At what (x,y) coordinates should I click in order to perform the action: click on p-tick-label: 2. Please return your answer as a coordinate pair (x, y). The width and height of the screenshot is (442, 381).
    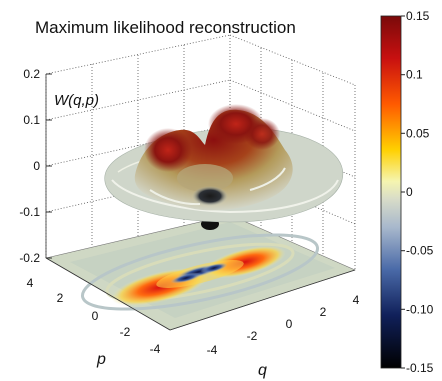
    Looking at the image, I should click on (60, 298).